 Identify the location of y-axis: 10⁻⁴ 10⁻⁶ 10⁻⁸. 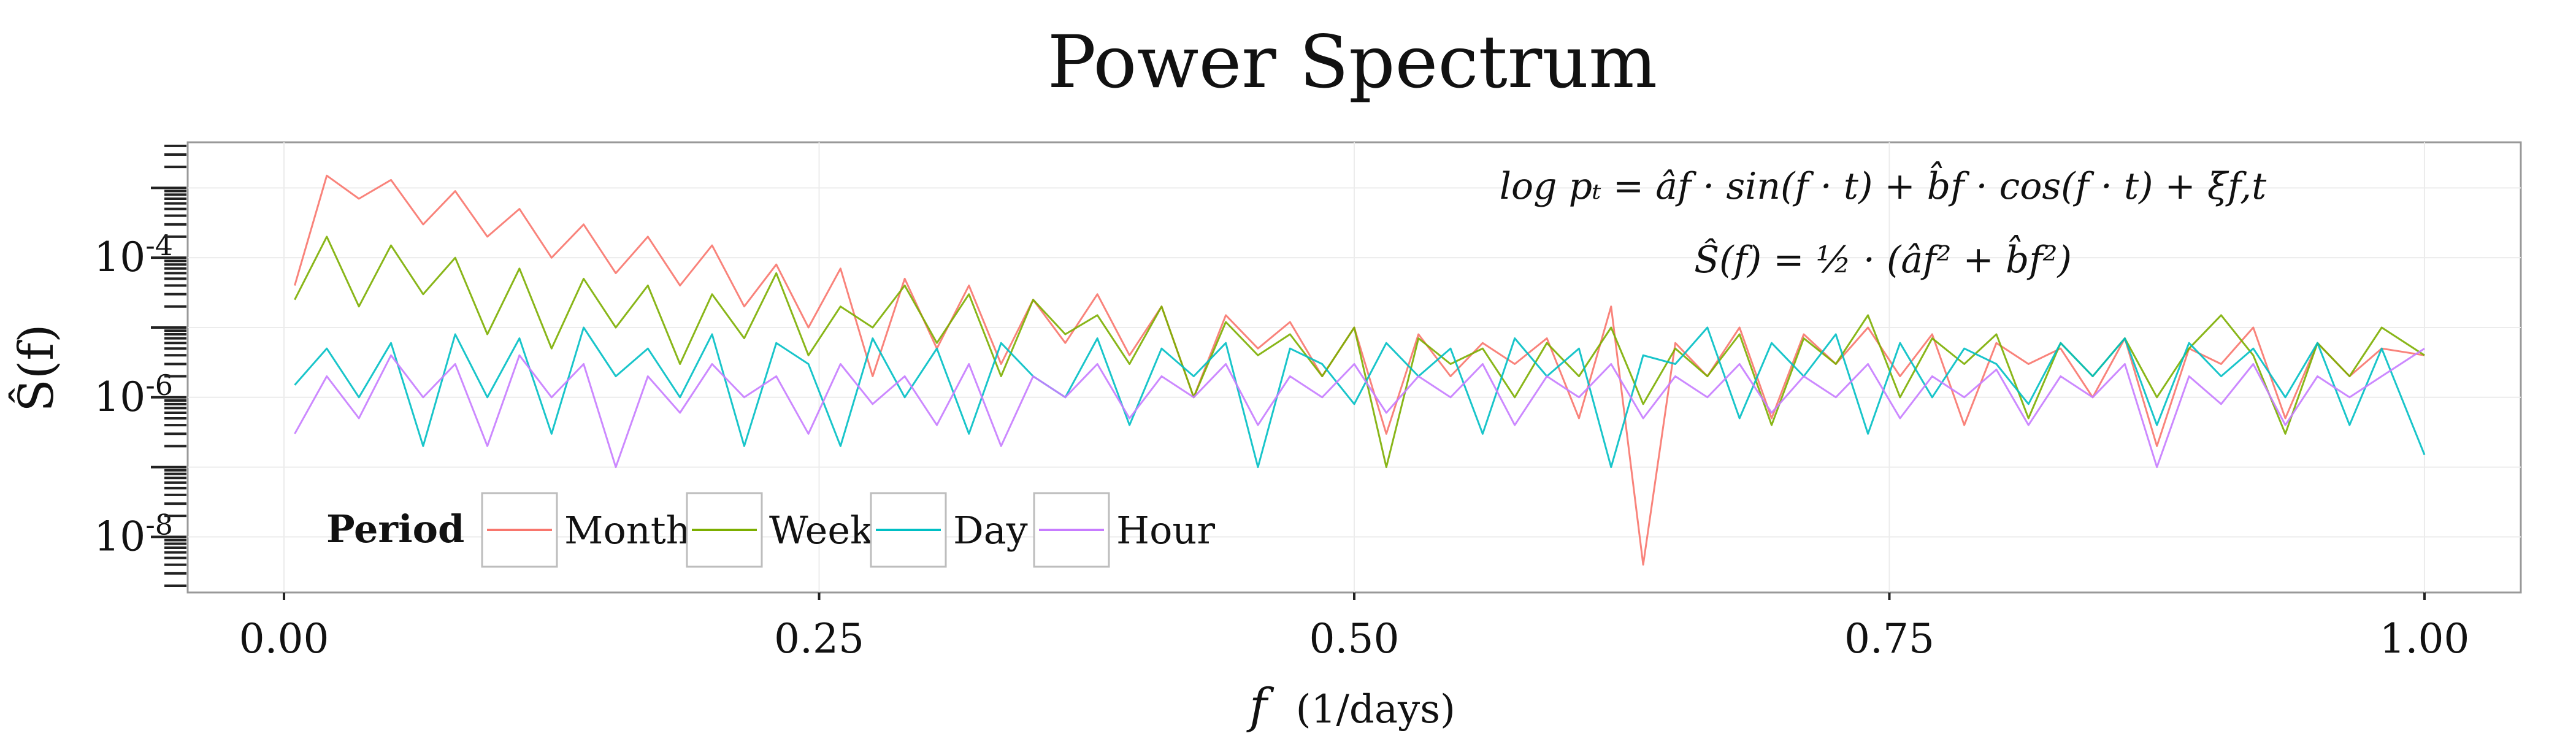
(140, 365).